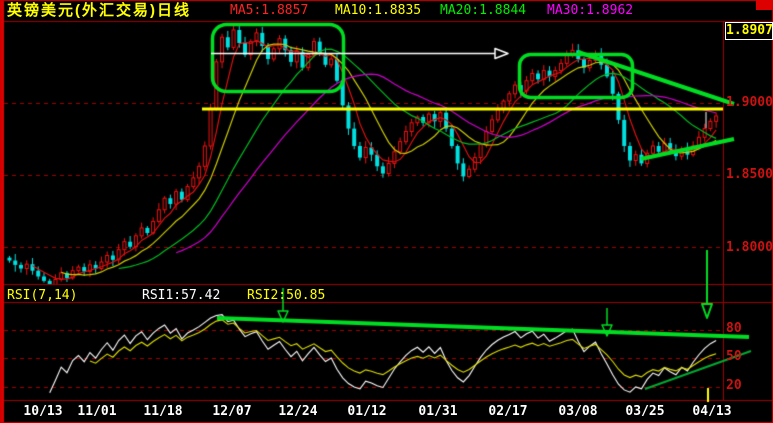  What do you see at coordinates (749, 31) in the screenshot?
I see `current-price-box: 1.8907` at bounding box center [749, 31].